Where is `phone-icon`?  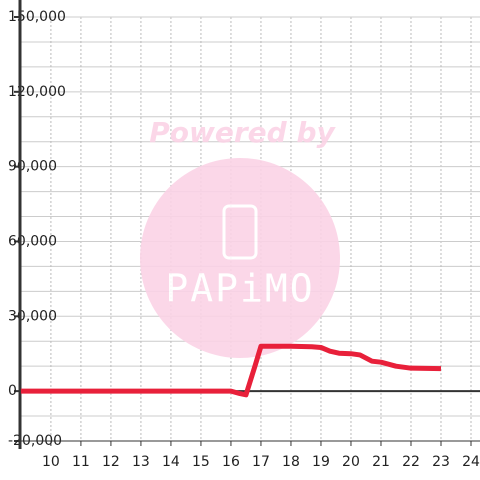
phone-icon is located at coordinates (240, 232).